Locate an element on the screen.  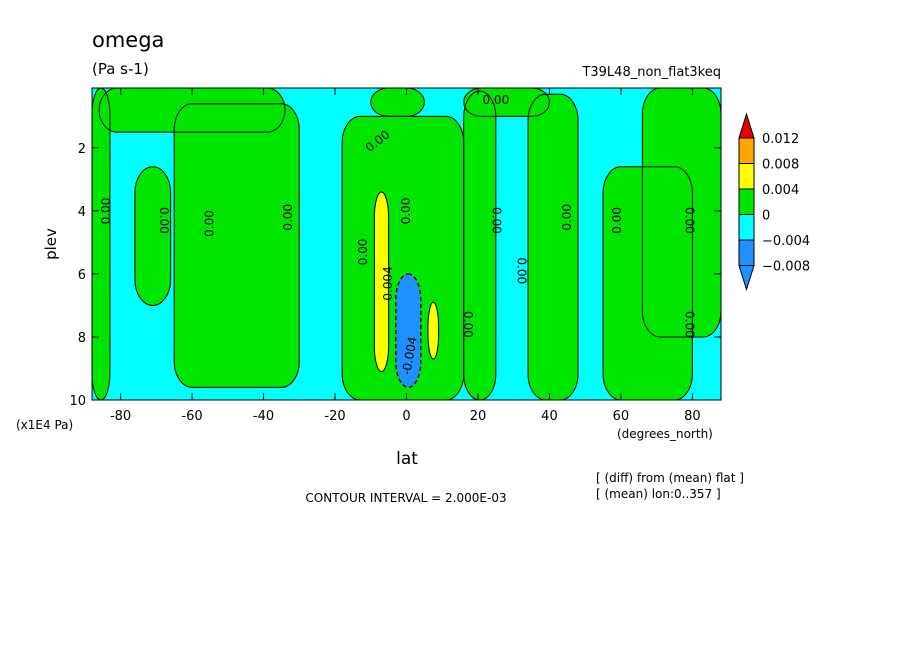
contour-yellow-8N is located at coordinates (433, 330).